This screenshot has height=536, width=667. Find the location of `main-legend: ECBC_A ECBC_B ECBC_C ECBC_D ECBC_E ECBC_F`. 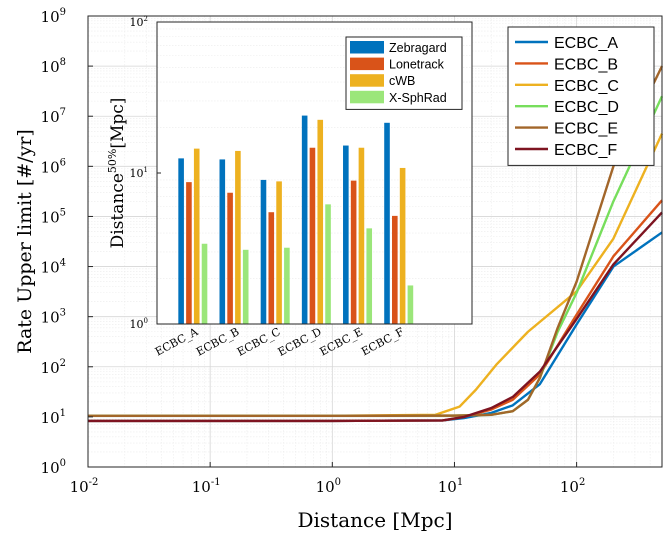

main-legend: ECBC_A ECBC_B ECBC_C ECBC_D ECBC_E ECBC_F is located at coordinates (581, 96).